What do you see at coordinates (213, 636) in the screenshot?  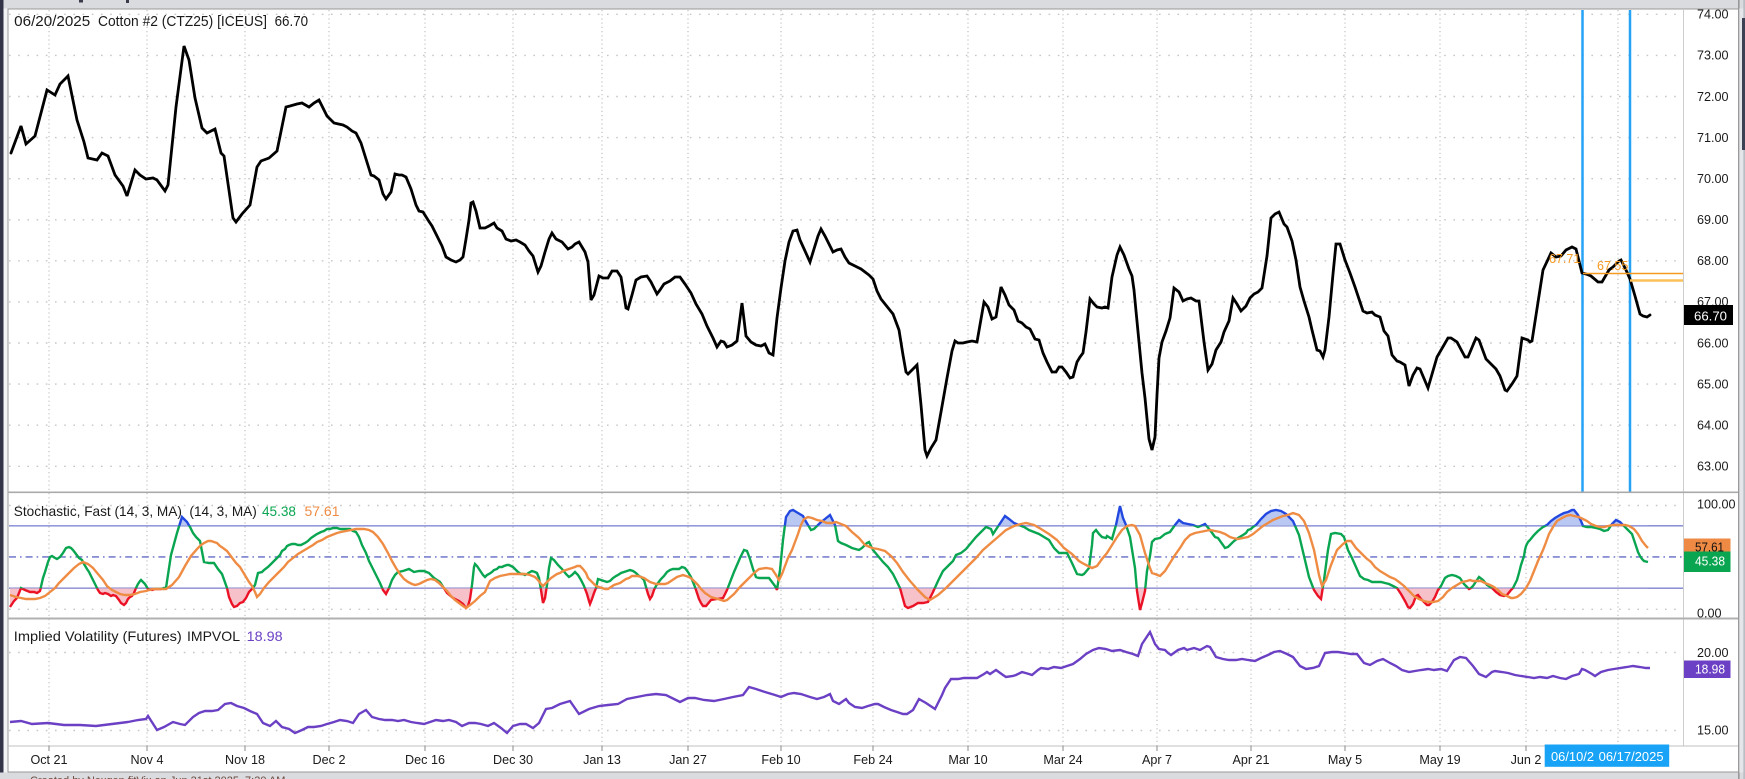 I see `svg-text: IMPVOL` at bounding box center [213, 636].